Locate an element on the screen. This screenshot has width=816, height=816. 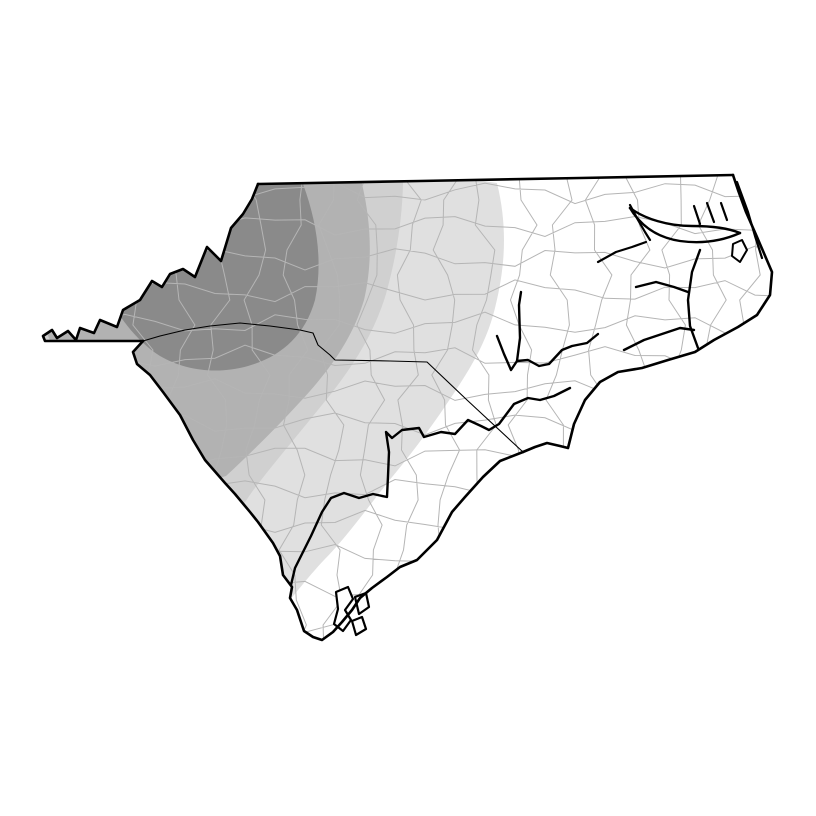
perquimans-river is located at coordinates (697, 215).